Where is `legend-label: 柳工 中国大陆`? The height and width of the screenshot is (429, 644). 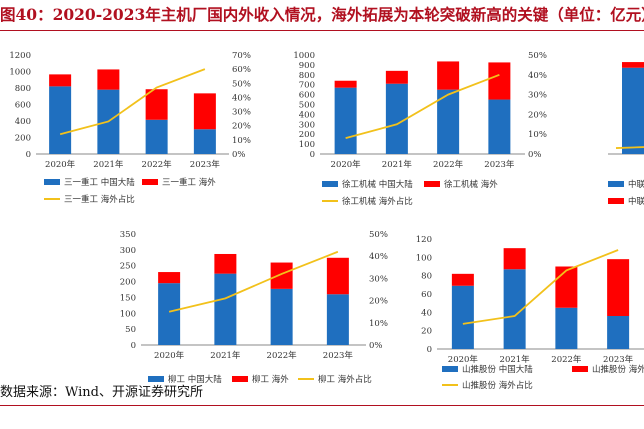
legend-label: 柳工 中国大陆 is located at coordinates (195, 379).